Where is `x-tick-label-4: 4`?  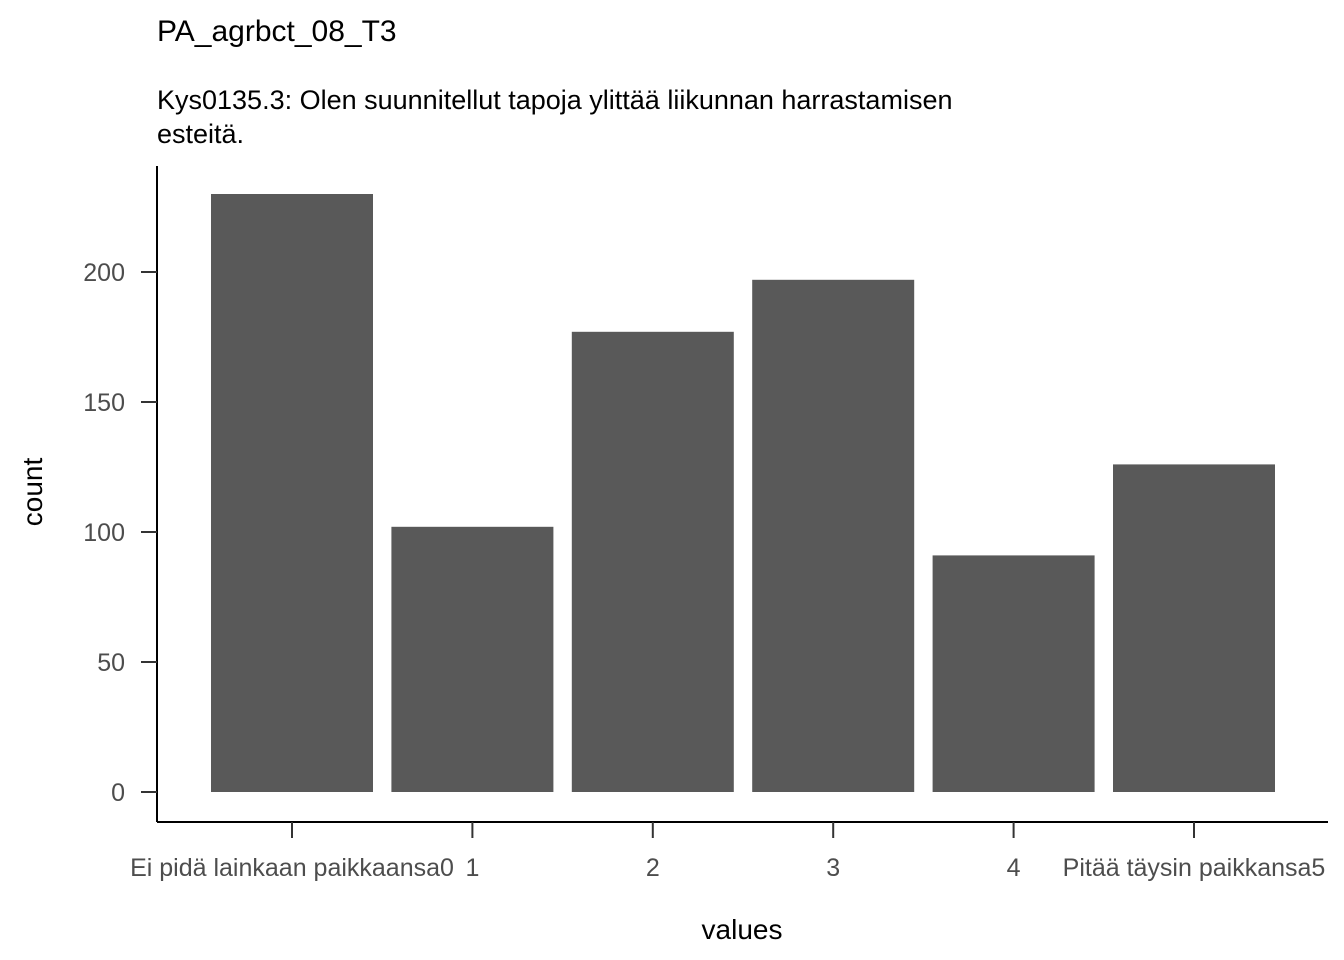 x-tick-label-4: 4 is located at coordinates (1014, 868).